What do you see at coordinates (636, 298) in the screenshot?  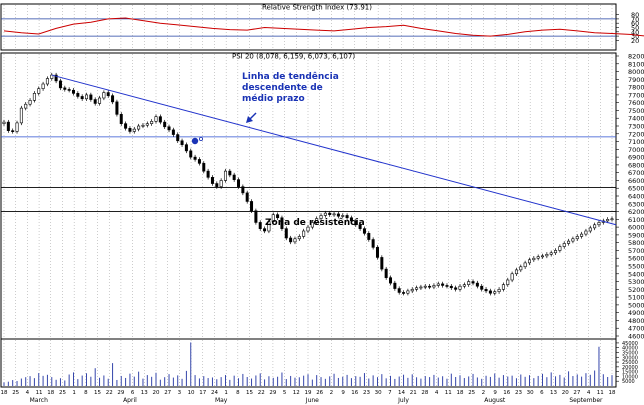 I see `price-tick-label: 5100` at bounding box center [636, 298].